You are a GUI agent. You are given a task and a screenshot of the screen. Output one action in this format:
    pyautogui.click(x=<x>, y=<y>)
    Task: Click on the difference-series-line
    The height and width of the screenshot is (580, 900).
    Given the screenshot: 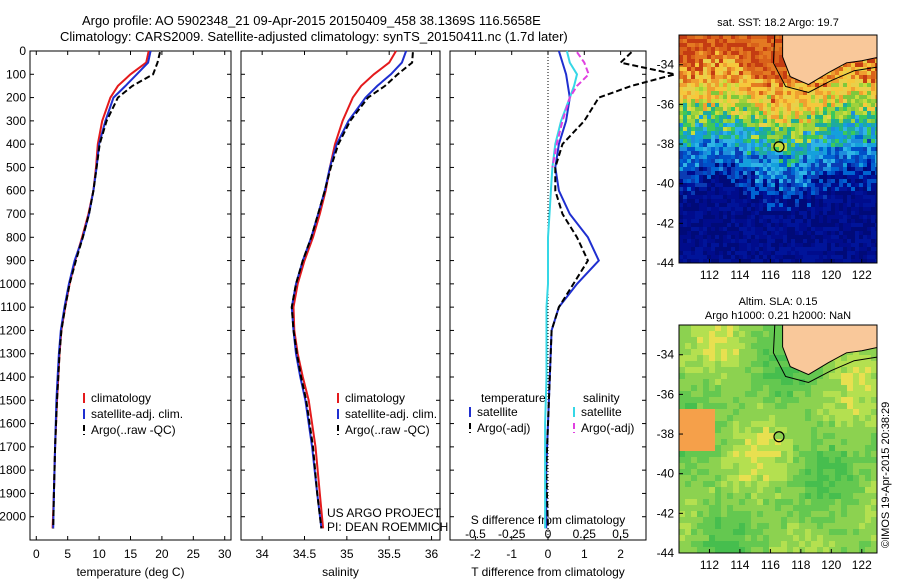 What is the action you would take?
    pyautogui.click(x=561, y=289)
    